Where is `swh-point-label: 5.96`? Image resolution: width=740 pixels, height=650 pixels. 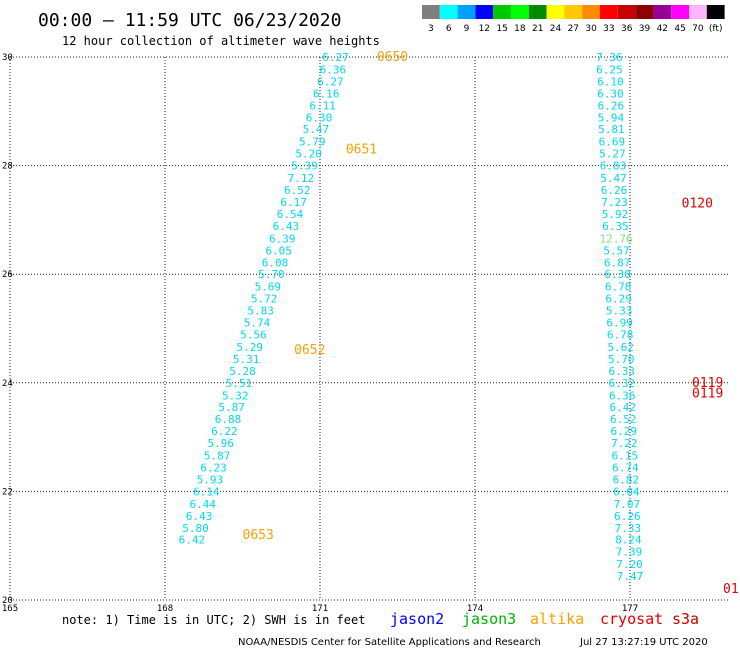 swh-point-label: 5.96 is located at coordinates (221, 443).